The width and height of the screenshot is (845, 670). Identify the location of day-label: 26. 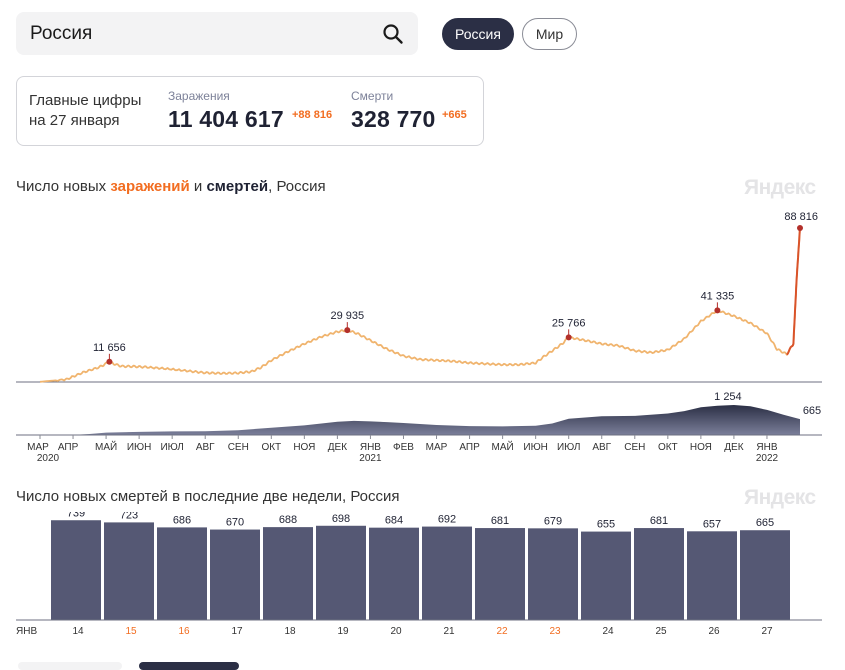
(714, 631).